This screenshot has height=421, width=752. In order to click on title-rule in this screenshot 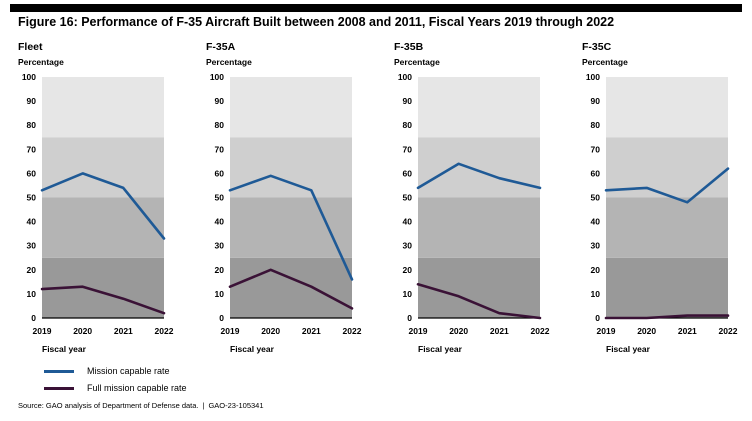, I will do `click(376, 8)`.